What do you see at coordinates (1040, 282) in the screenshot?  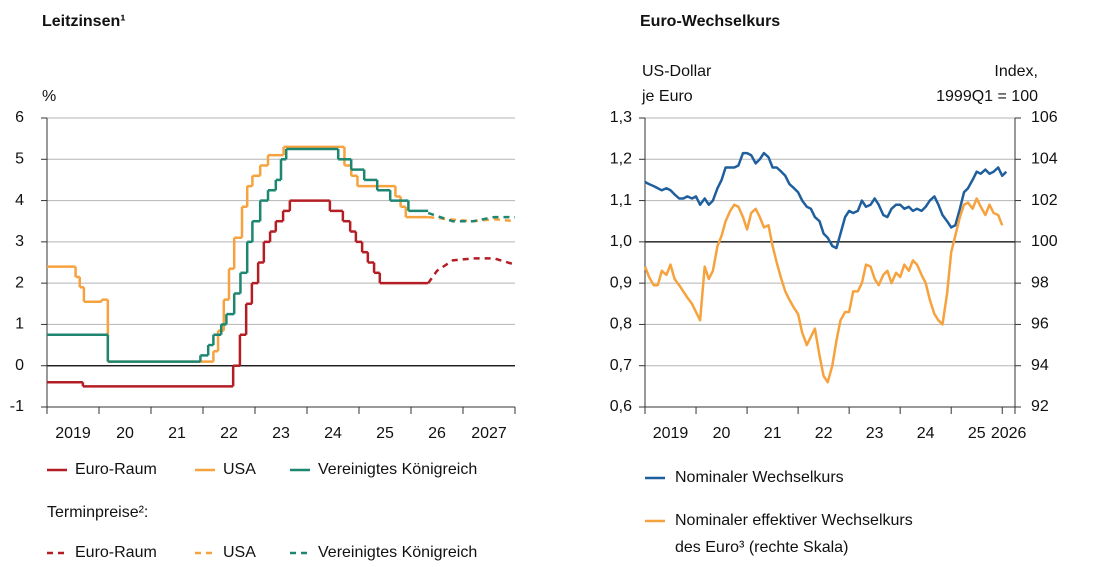 I see `y2-tick-label: 98` at bounding box center [1040, 282].